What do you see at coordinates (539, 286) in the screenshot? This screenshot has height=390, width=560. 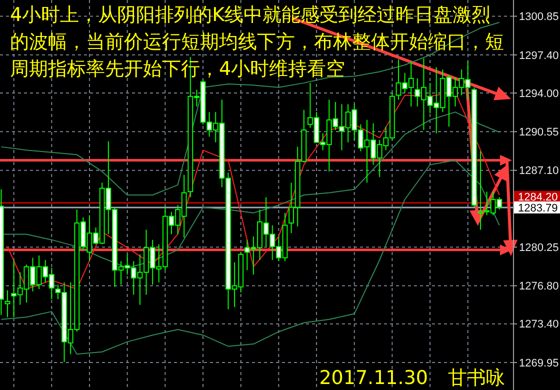 I see `y-tick-label: 1276.80` at bounding box center [539, 286].